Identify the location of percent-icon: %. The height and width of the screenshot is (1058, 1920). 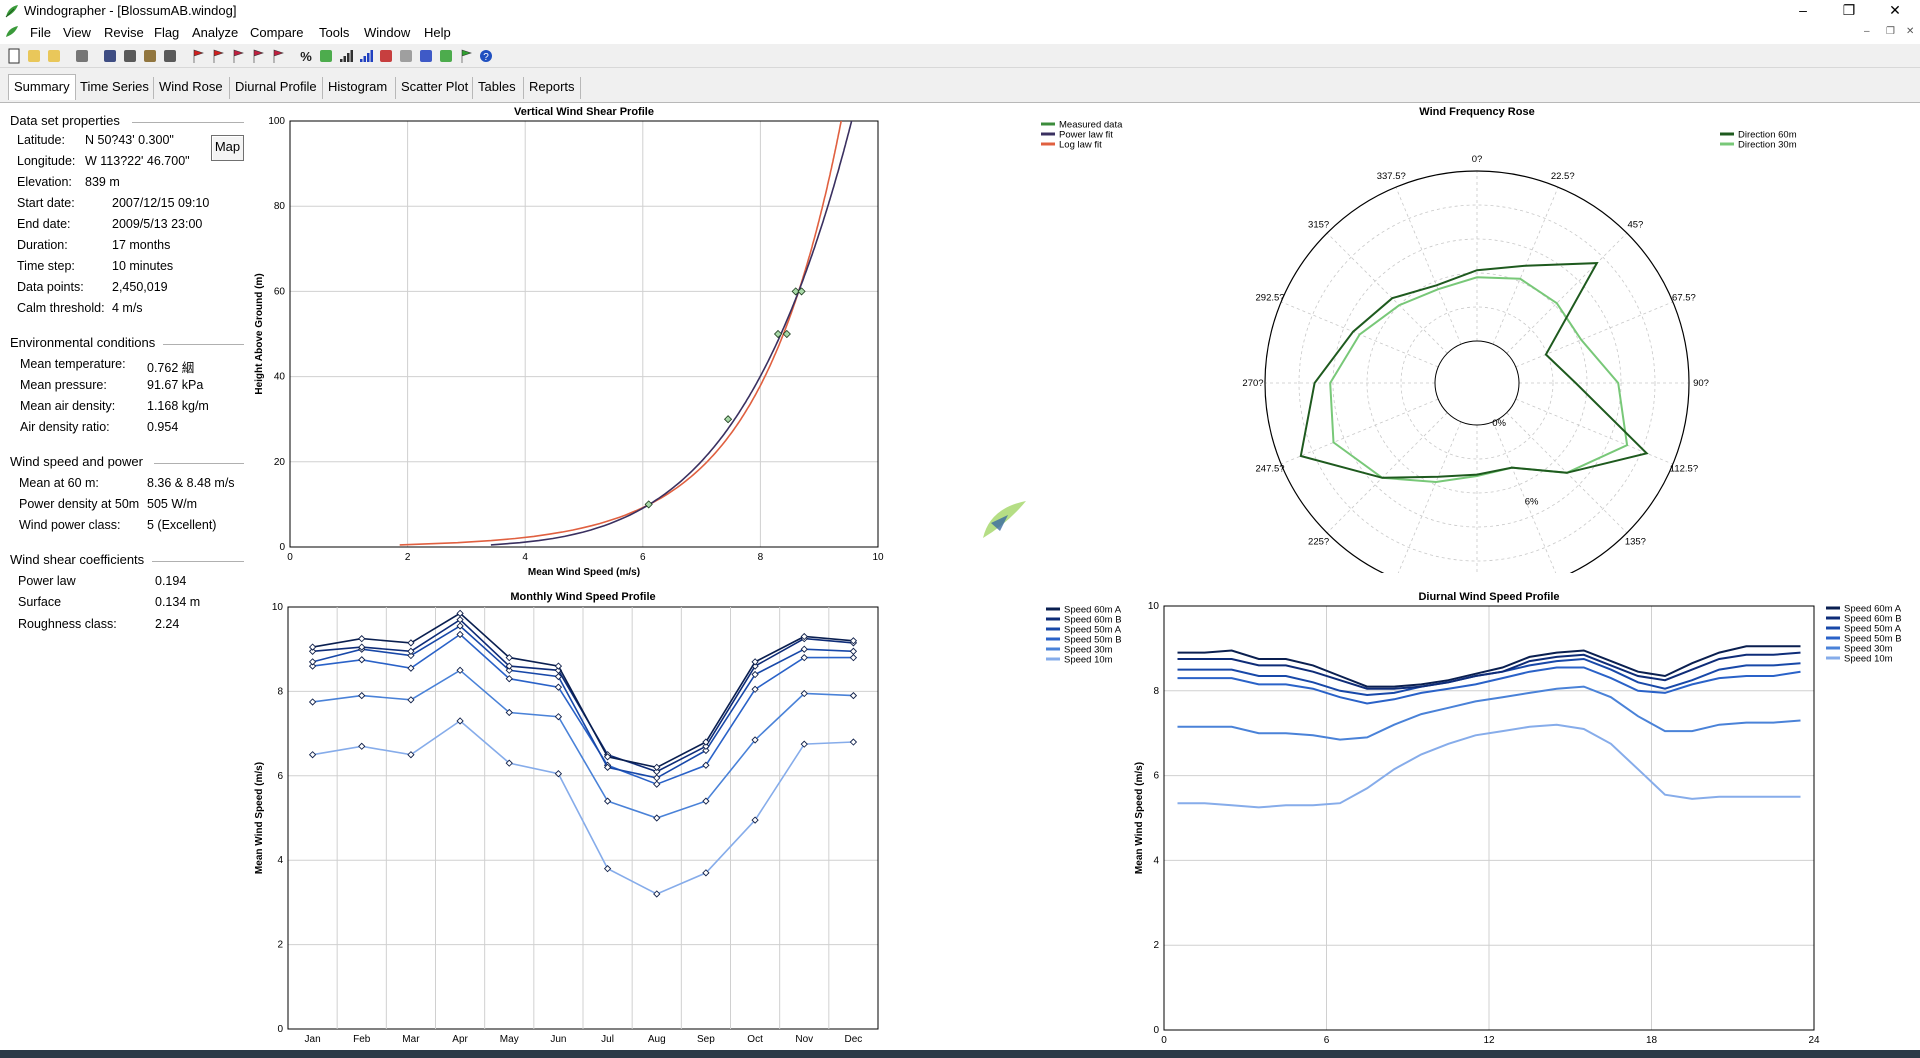
(306, 56).